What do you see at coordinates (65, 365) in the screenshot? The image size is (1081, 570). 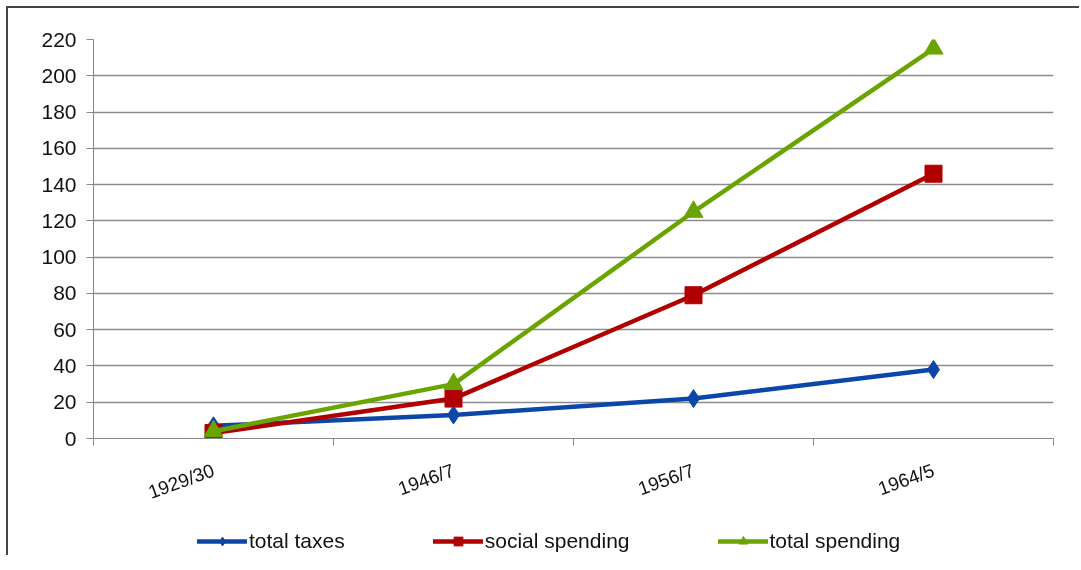 I see `y-tick-label: 40` at bounding box center [65, 365].